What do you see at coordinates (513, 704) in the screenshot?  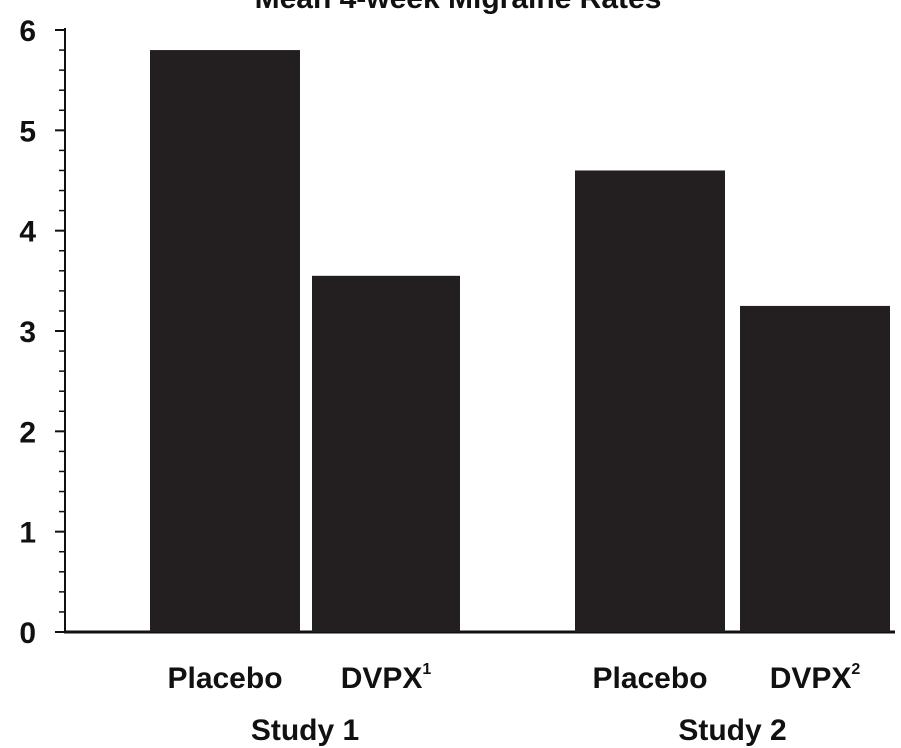 I see `x-axis-labels: Placebo DVPX1 Study 1 Placebo DVPX2 Study 2` at bounding box center [513, 704].